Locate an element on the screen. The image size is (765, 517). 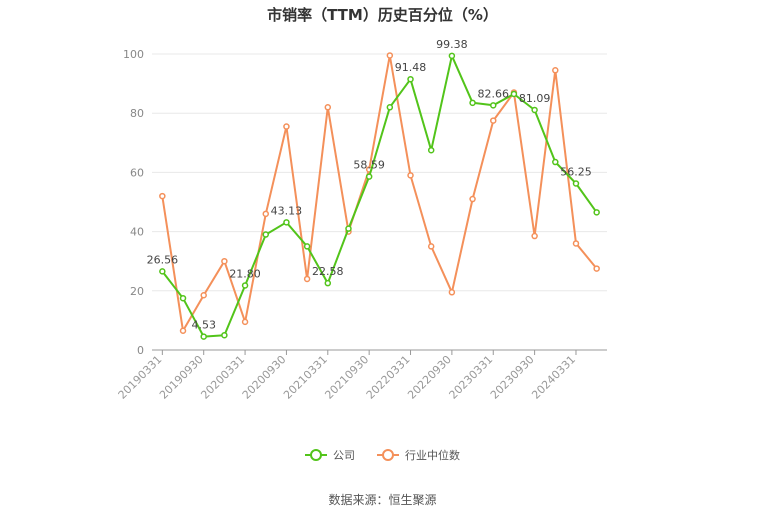
x-tick-label: 20210331 is located at coordinates (305, 377).